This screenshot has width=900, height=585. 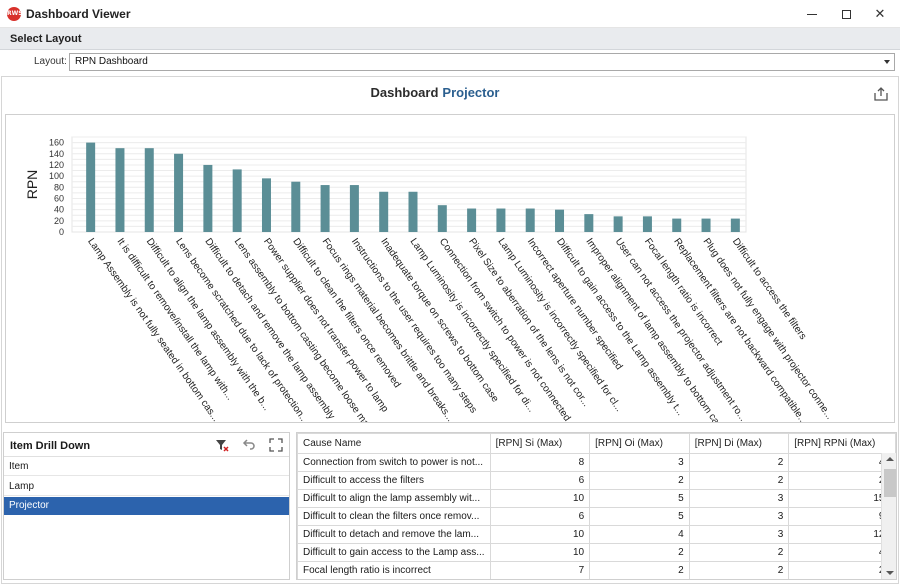 What do you see at coordinates (146, 445) in the screenshot?
I see `drill-down-header: Item Drill Down` at bounding box center [146, 445].